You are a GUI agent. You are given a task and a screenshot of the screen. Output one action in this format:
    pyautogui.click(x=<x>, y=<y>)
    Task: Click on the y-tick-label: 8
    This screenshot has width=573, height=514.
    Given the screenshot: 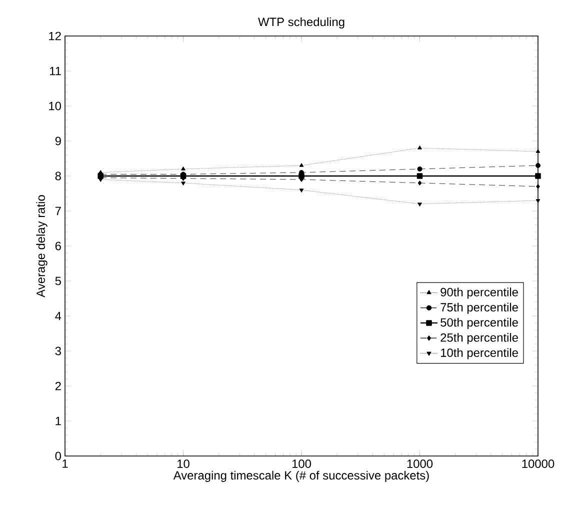 What is the action you would take?
    pyautogui.click(x=58, y=176)
    